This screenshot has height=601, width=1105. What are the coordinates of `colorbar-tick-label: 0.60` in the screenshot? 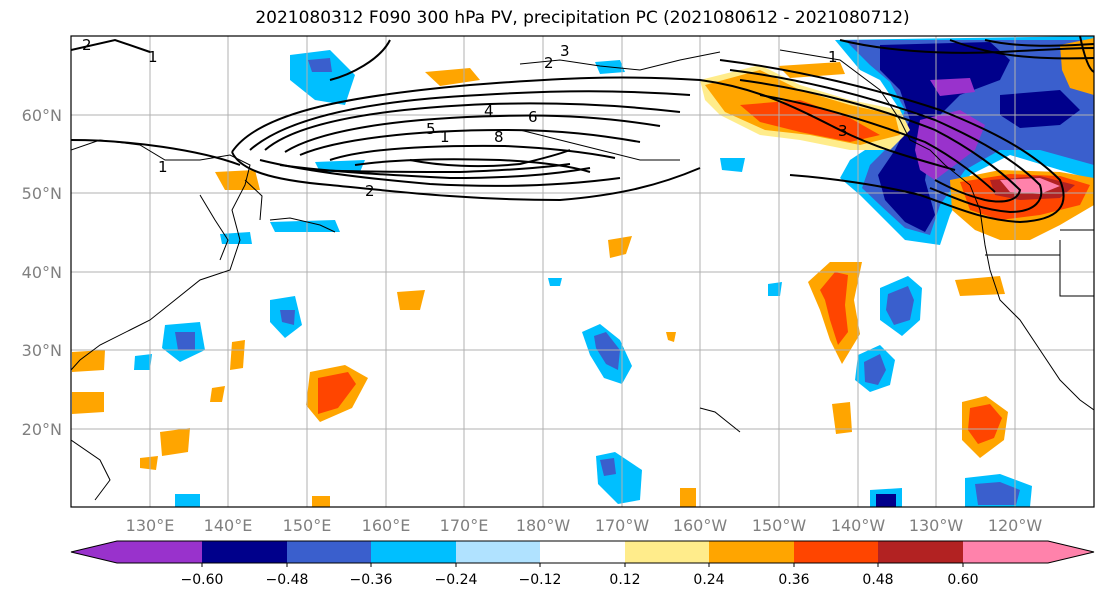 It's located at (962, 580).